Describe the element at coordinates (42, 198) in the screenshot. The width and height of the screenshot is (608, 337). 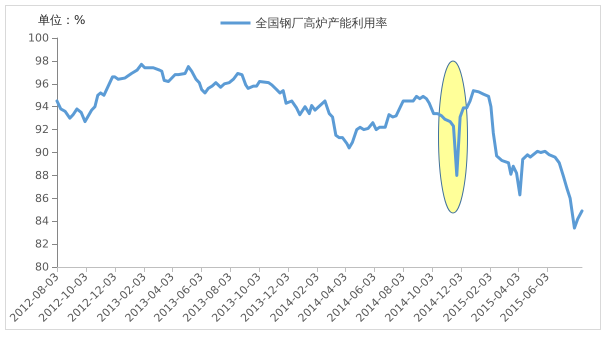
I see `y-tick-label: 86` at that location.